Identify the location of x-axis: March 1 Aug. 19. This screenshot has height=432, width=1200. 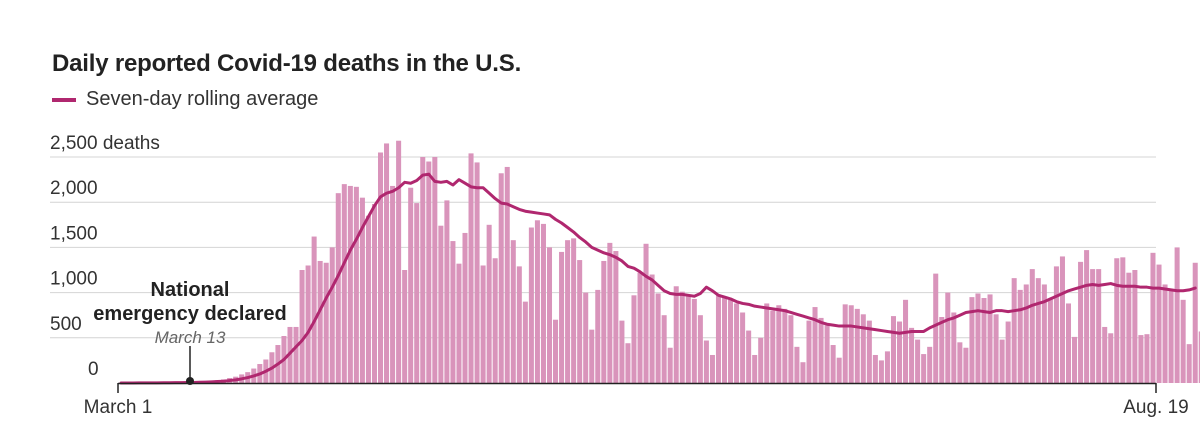
(636, 400).